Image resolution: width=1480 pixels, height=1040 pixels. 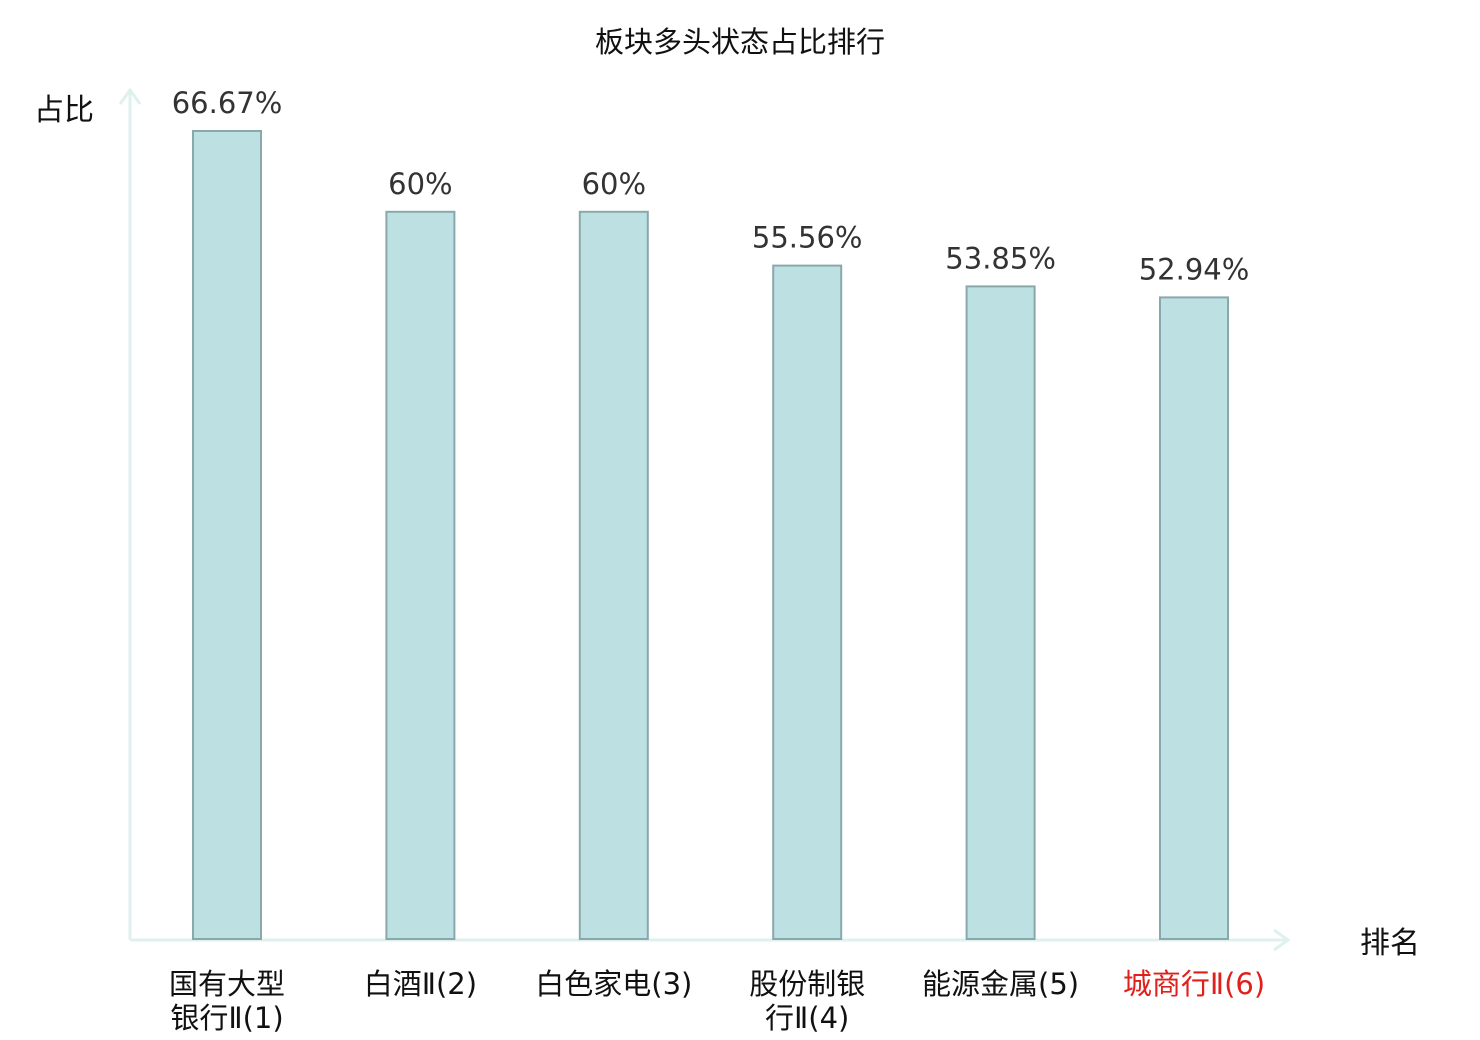 What do you see at coordinates (807, 238) in the screenshot?
I see `value-label-4: 55.56%` at bounding box center [807, 238].